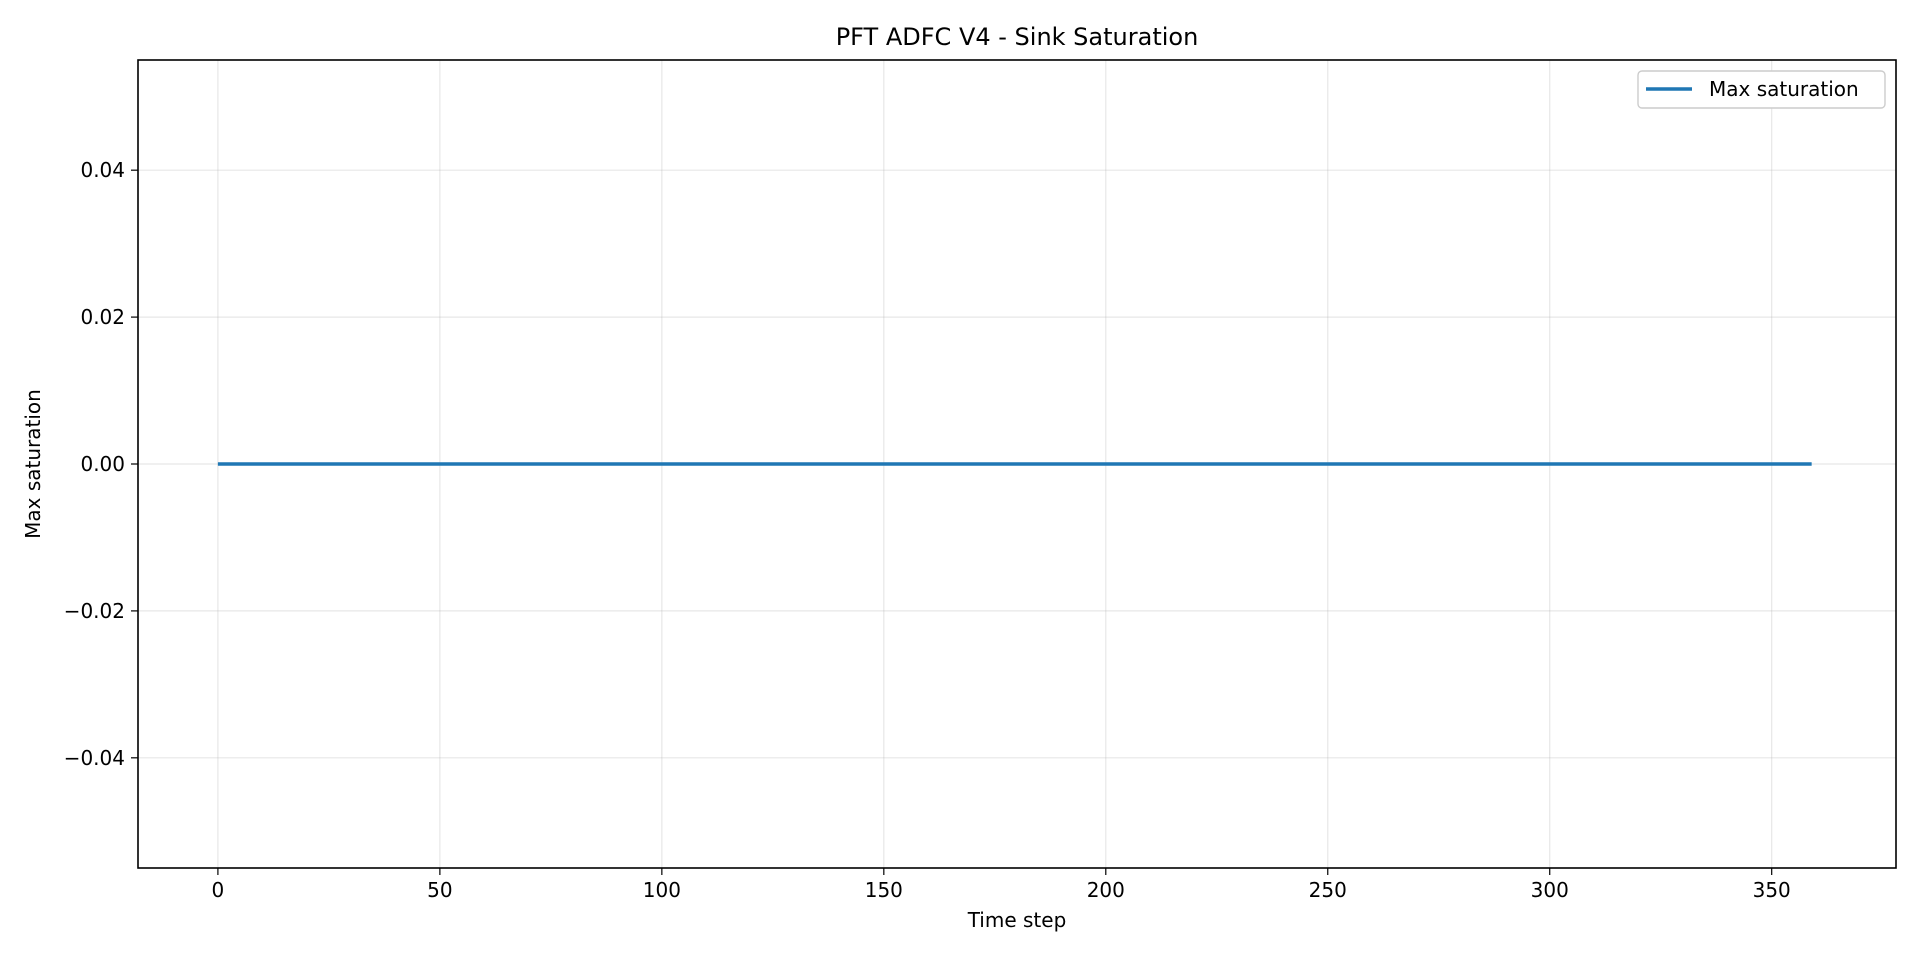 This screenshot has width=1920, height=960. What do you see at coordinates (1772, 890) in the screenshot?
I see `x-tick-label: 350` at bounding box center [1772, 890].